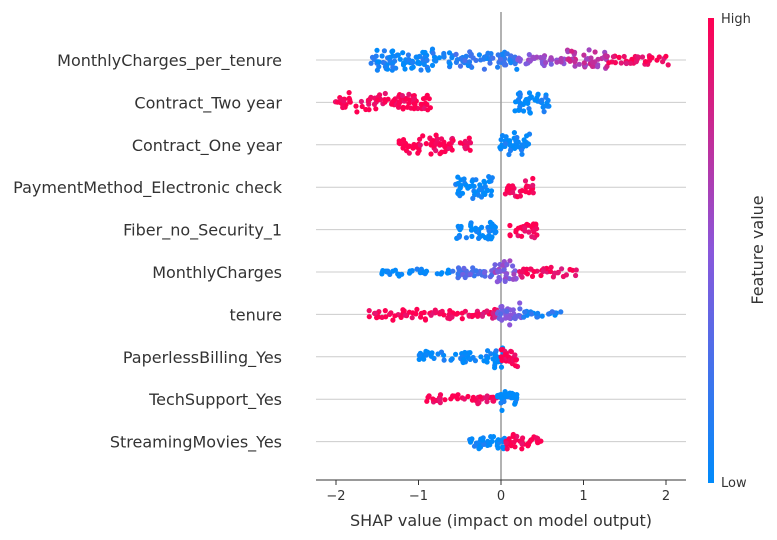  Describe the element at coordinates (215, 400) in the screenshot. I see `feature-label: TechSupport_Yes` at that location.